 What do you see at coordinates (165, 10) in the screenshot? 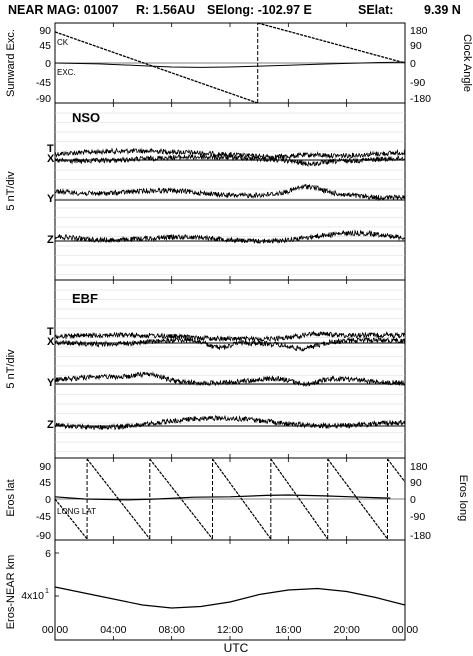
I see `header-range: R: 1.56AU` at bounding box center [165, 10].